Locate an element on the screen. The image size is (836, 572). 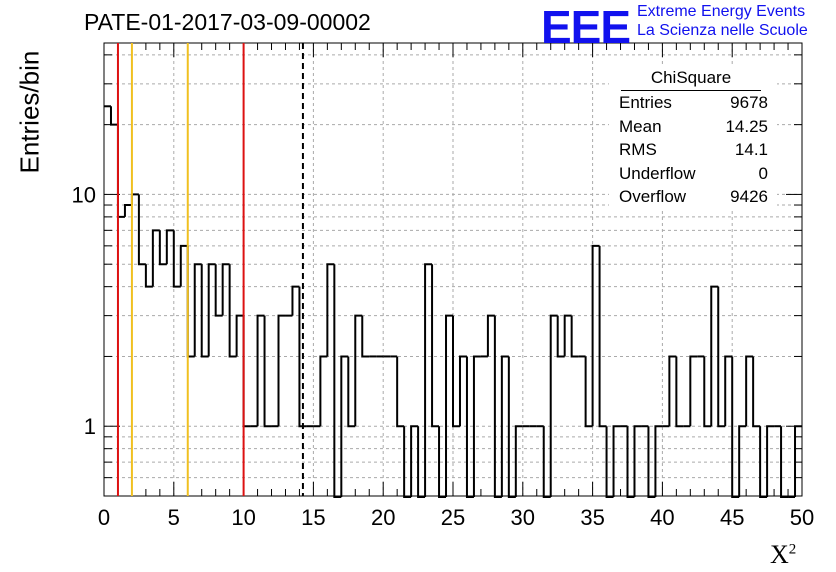
stats-row-entries: Entries 9678 is located at coordinates (693, 102).